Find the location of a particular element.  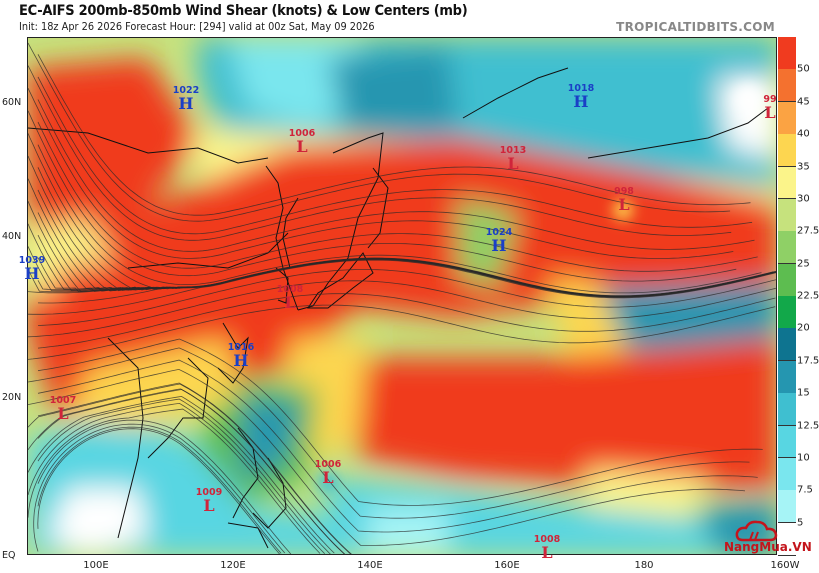

lat-label: 60N is located at coordinates (12, 102).